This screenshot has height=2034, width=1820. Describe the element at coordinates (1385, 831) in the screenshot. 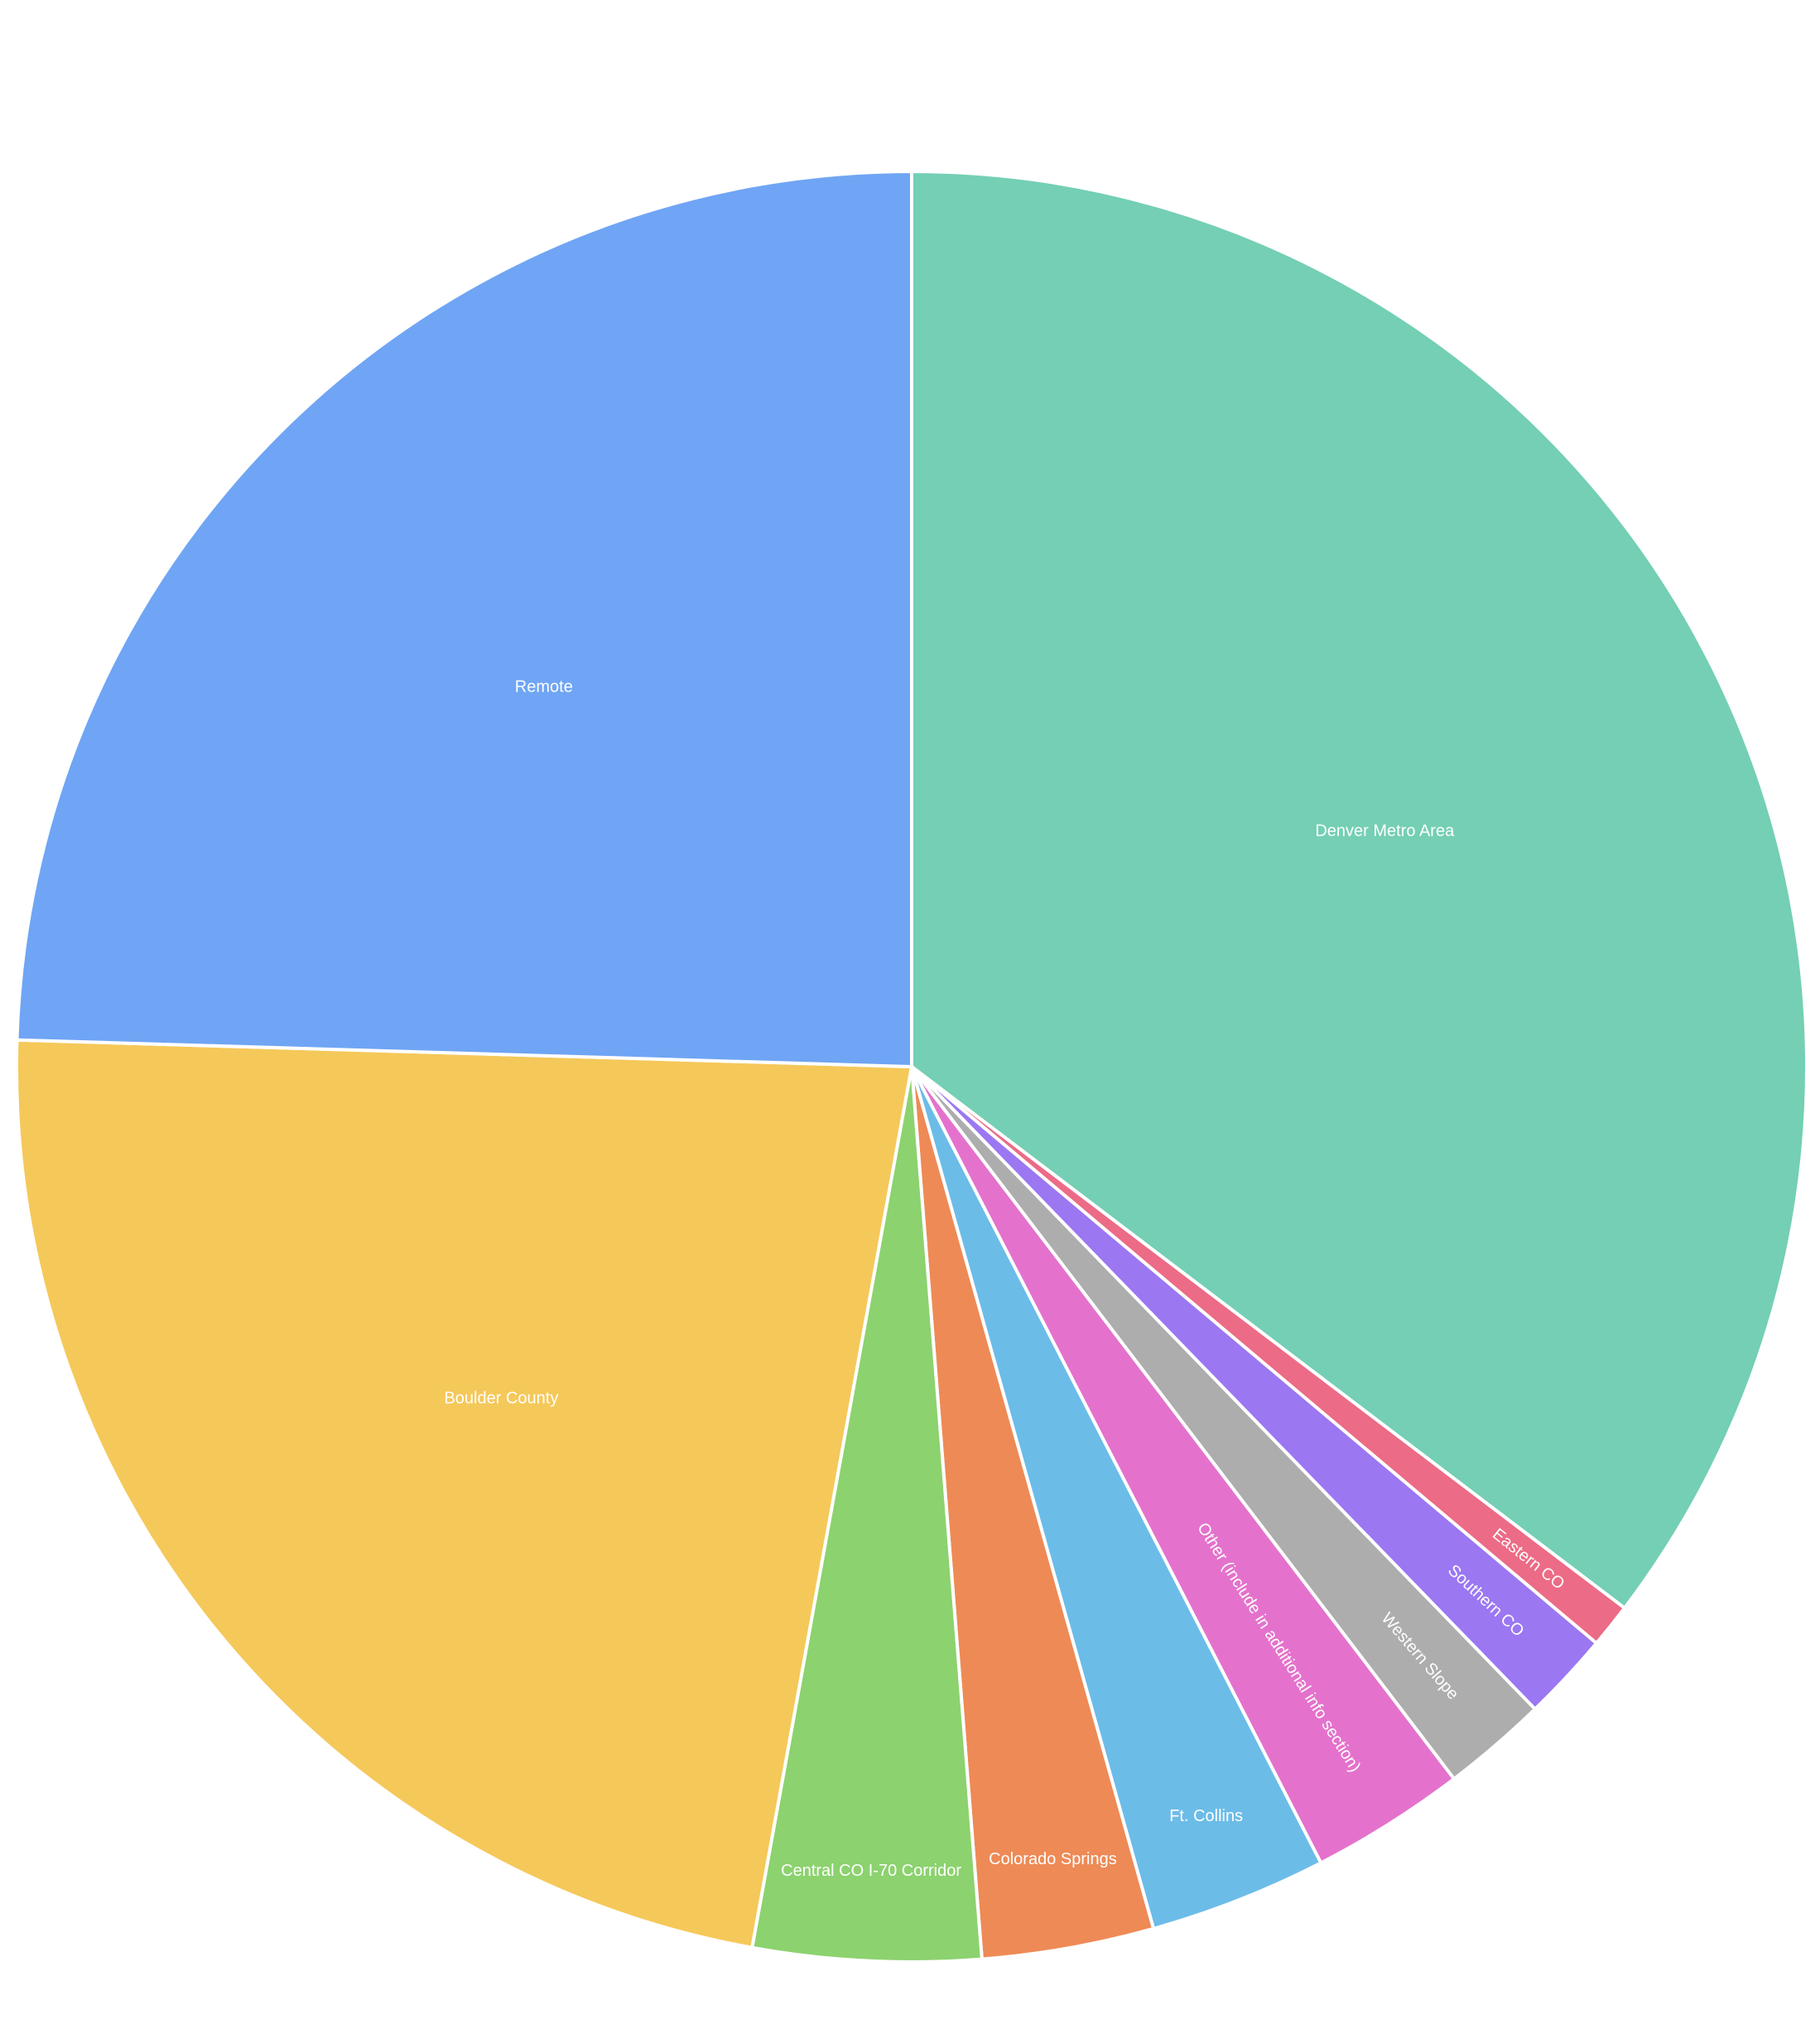

I see `slice-label: Denver Metro Area` at that location.